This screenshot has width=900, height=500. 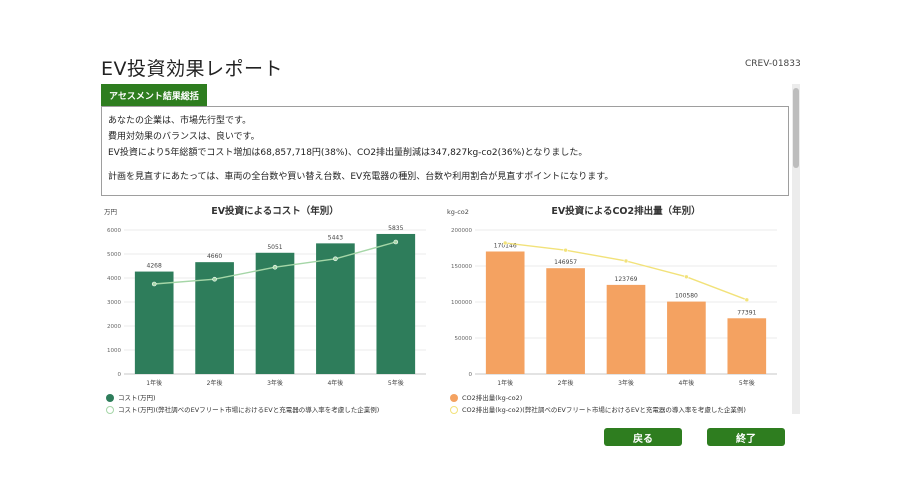 I want to click on data-label: 5443, so click(x=335, y=237).